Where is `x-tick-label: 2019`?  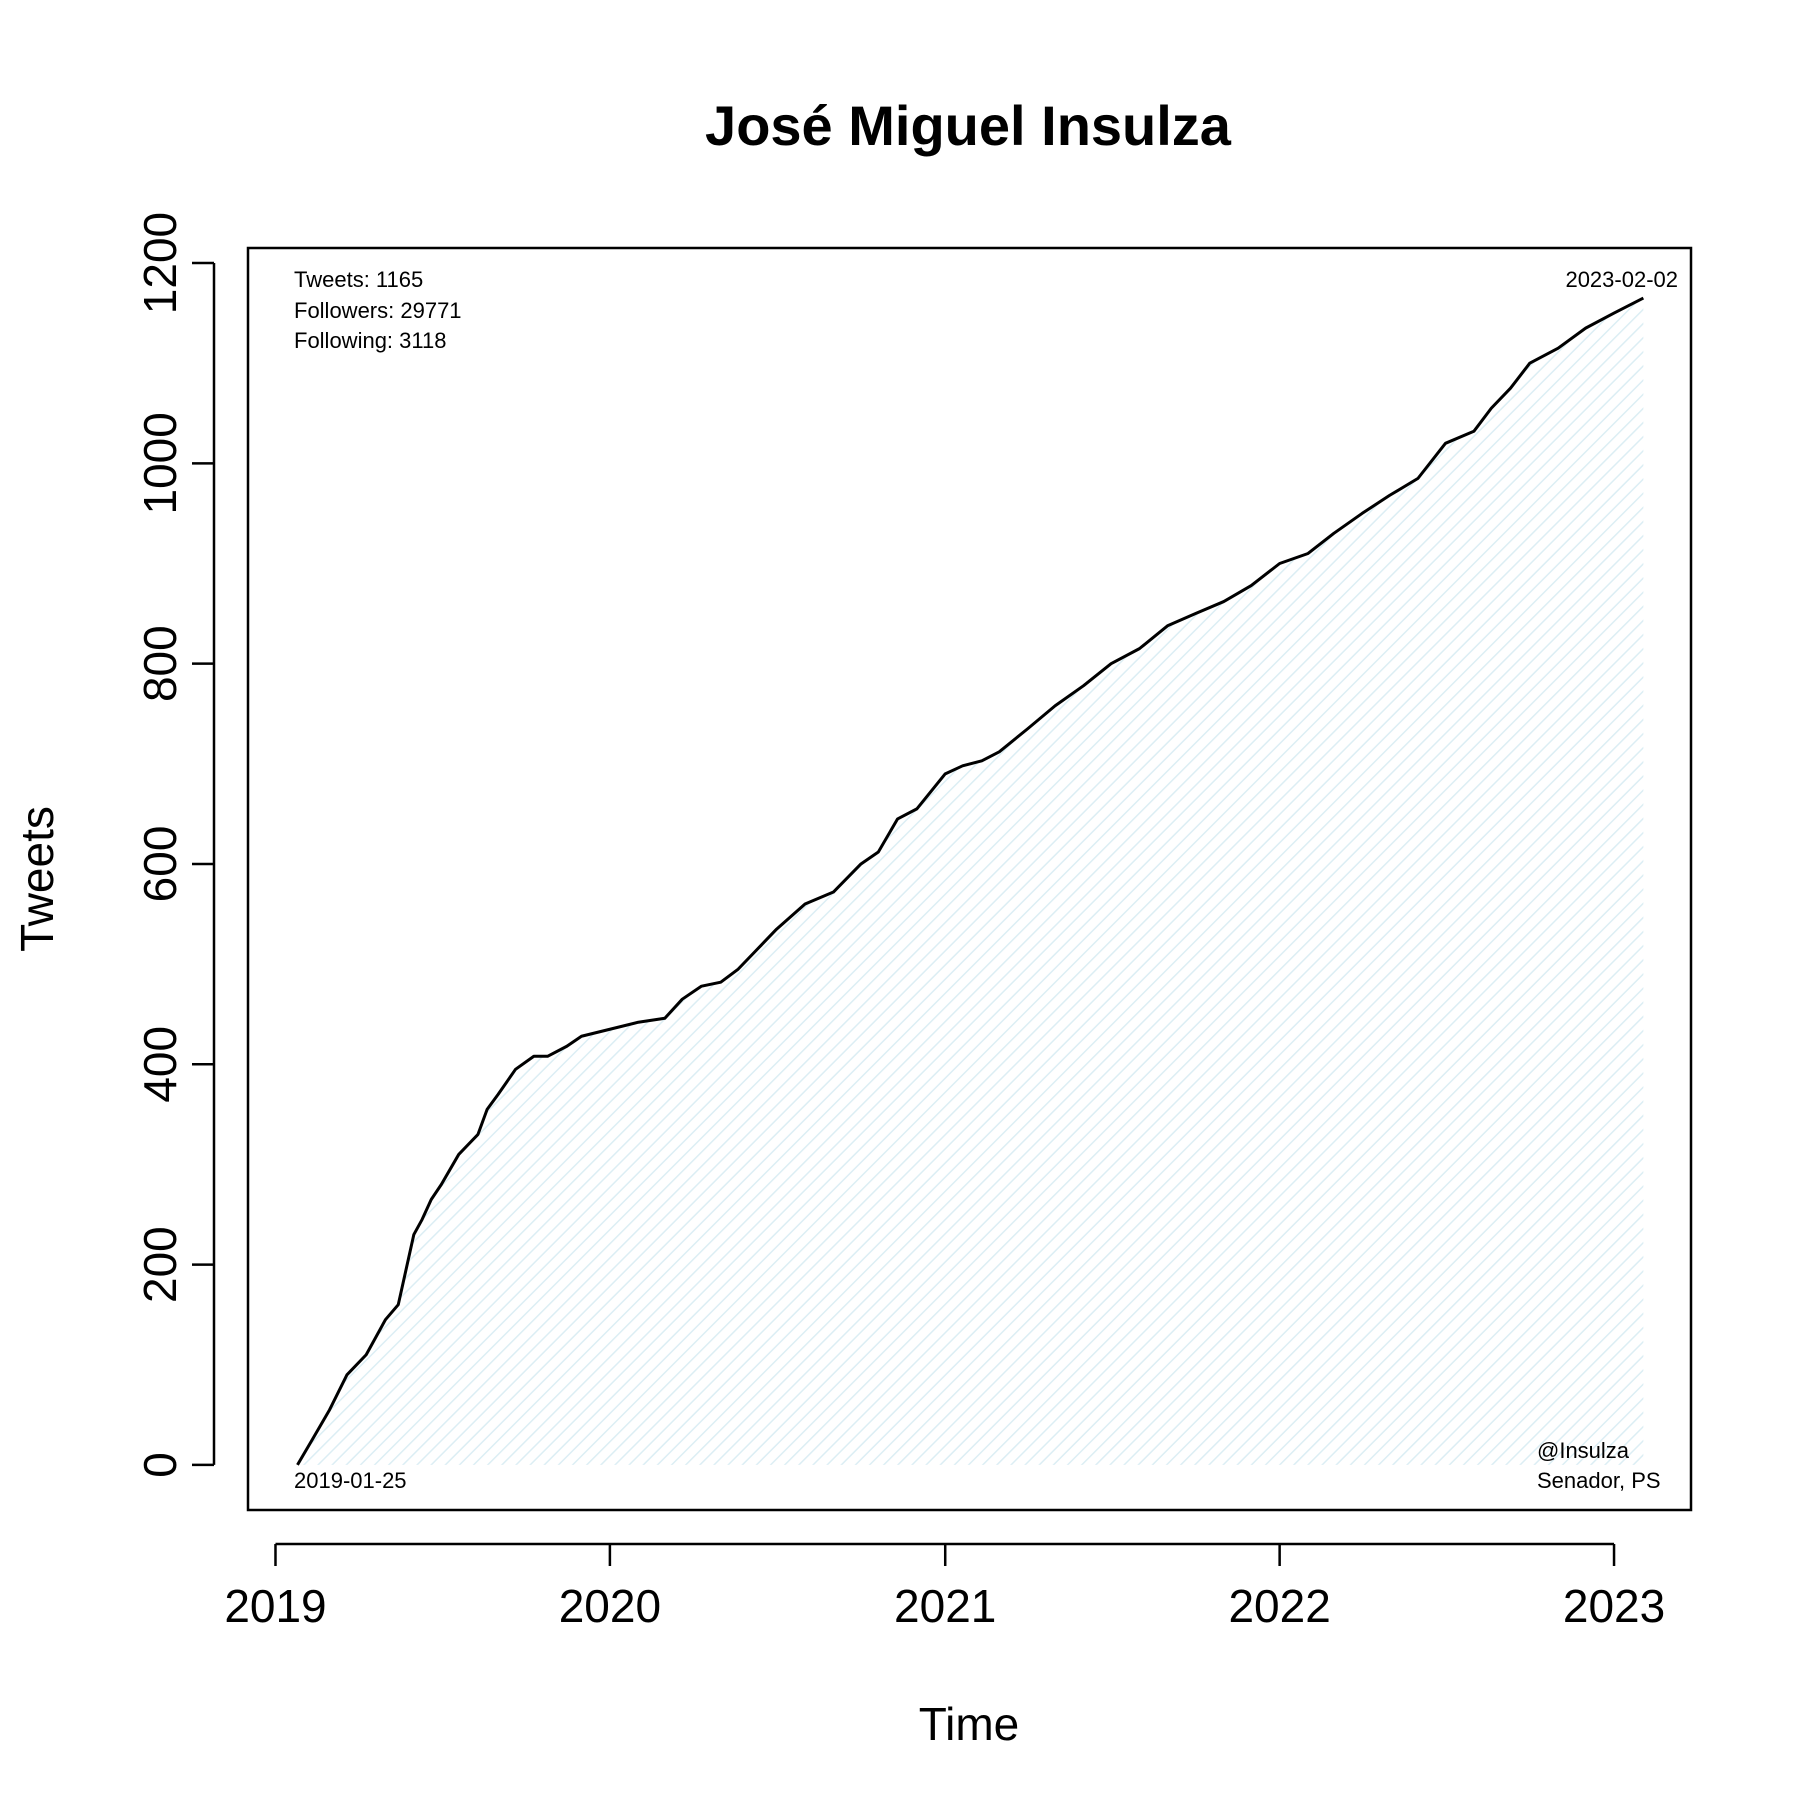
x-tick-label: 2019 is located at coordinates (275, 1606).